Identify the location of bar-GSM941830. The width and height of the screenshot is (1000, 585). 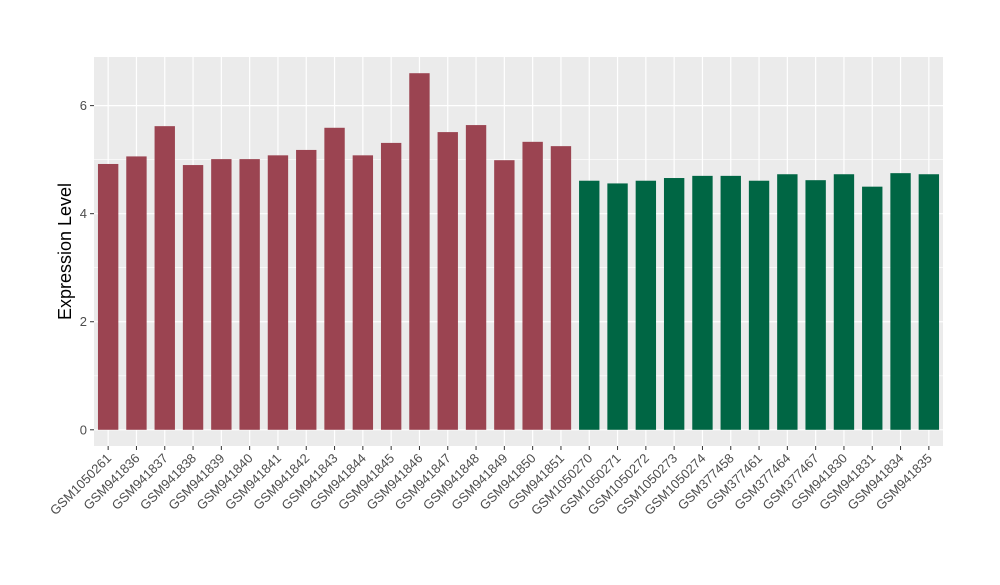
(844, 302).